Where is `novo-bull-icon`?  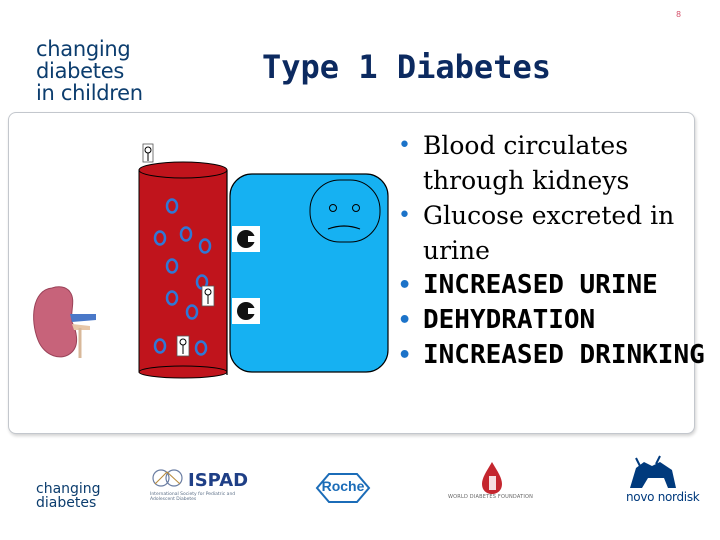
novo-bull-icon is located at coordinates (653, 471).